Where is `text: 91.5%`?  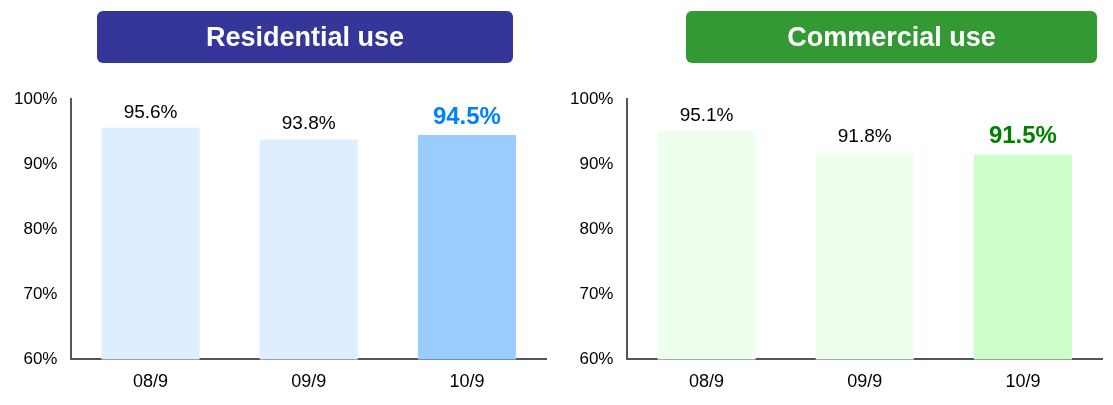 text: 91.5% is located at coordinates (1022, 135).